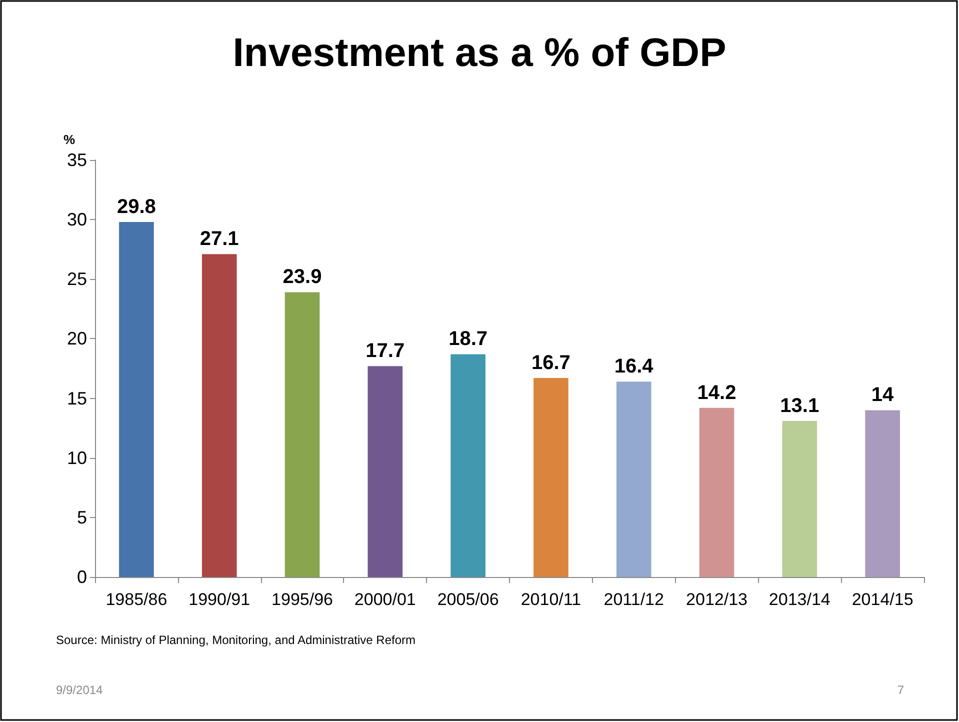 The height and width of the screenshot is (722, 959). I want to click on y-tick-label: 15, so click(76, 398).